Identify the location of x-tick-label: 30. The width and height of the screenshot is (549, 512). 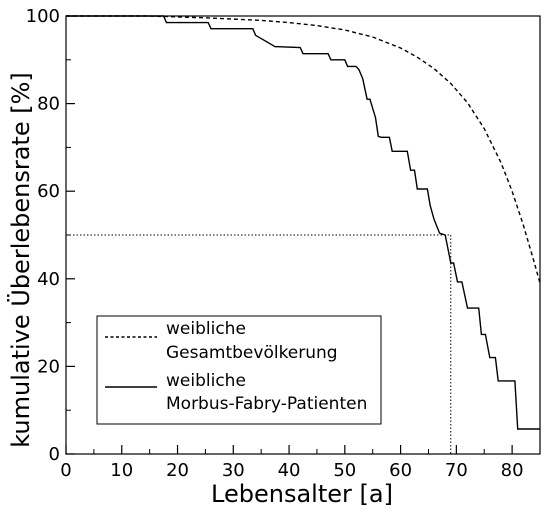
(233, 470).